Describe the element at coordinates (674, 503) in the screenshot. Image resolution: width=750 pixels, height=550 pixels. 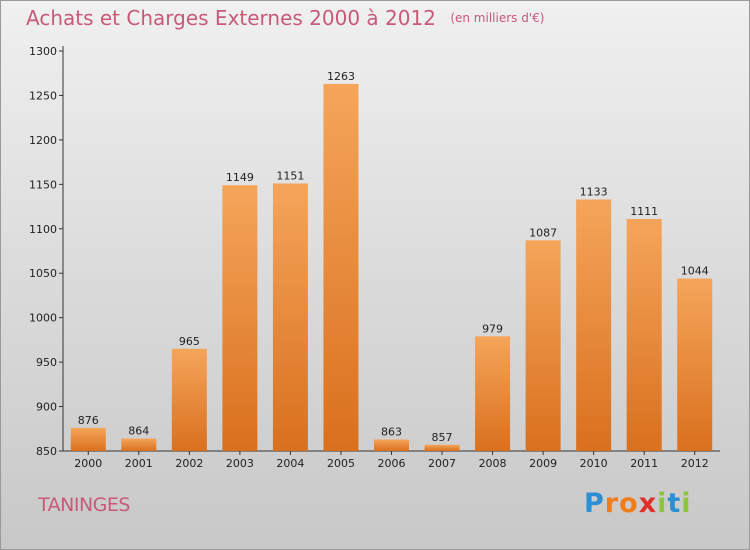
I see `logo-letter: t` at that location.